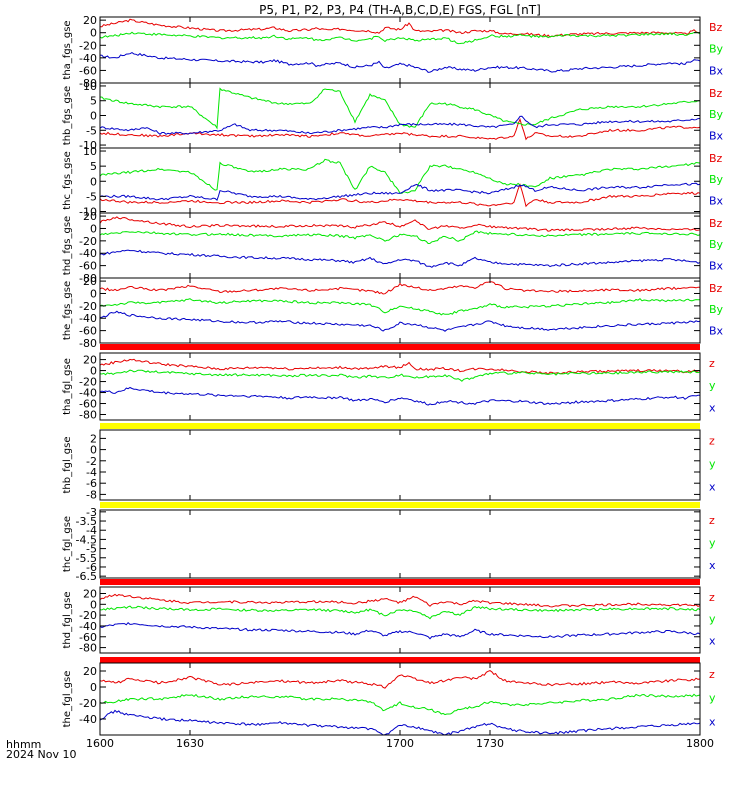 The image size is (750, 800). I want to click on panel-thb_fgs_gse: 10 5 0-5 -10 thb_fgs_gse Bz By Bx, so click(393, 116).